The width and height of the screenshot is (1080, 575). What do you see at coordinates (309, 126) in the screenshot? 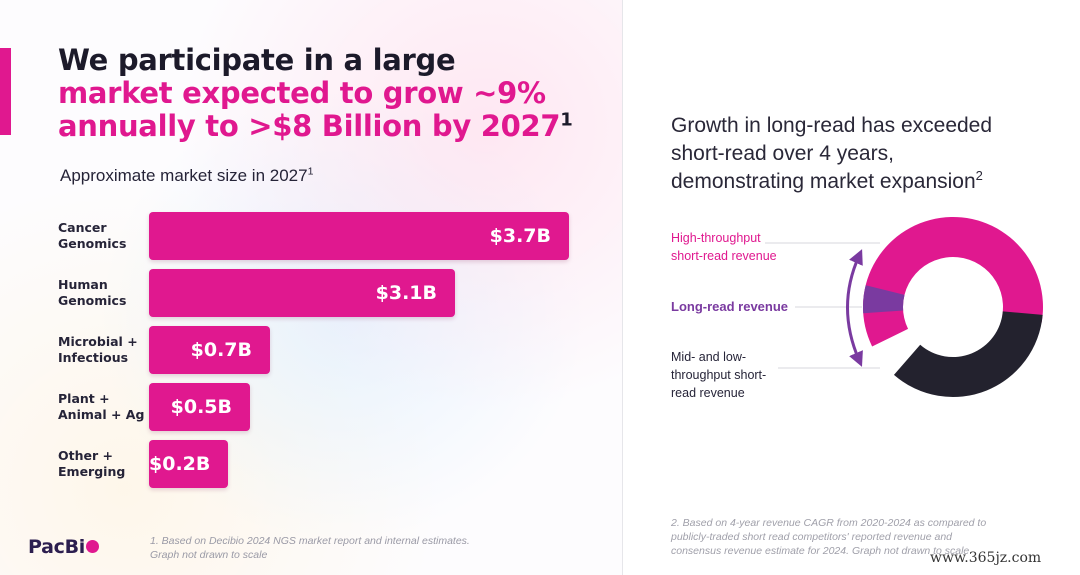
I see `headline-line-3: annually to >$8 Billion by 2027` at bounding box center [309, 126].